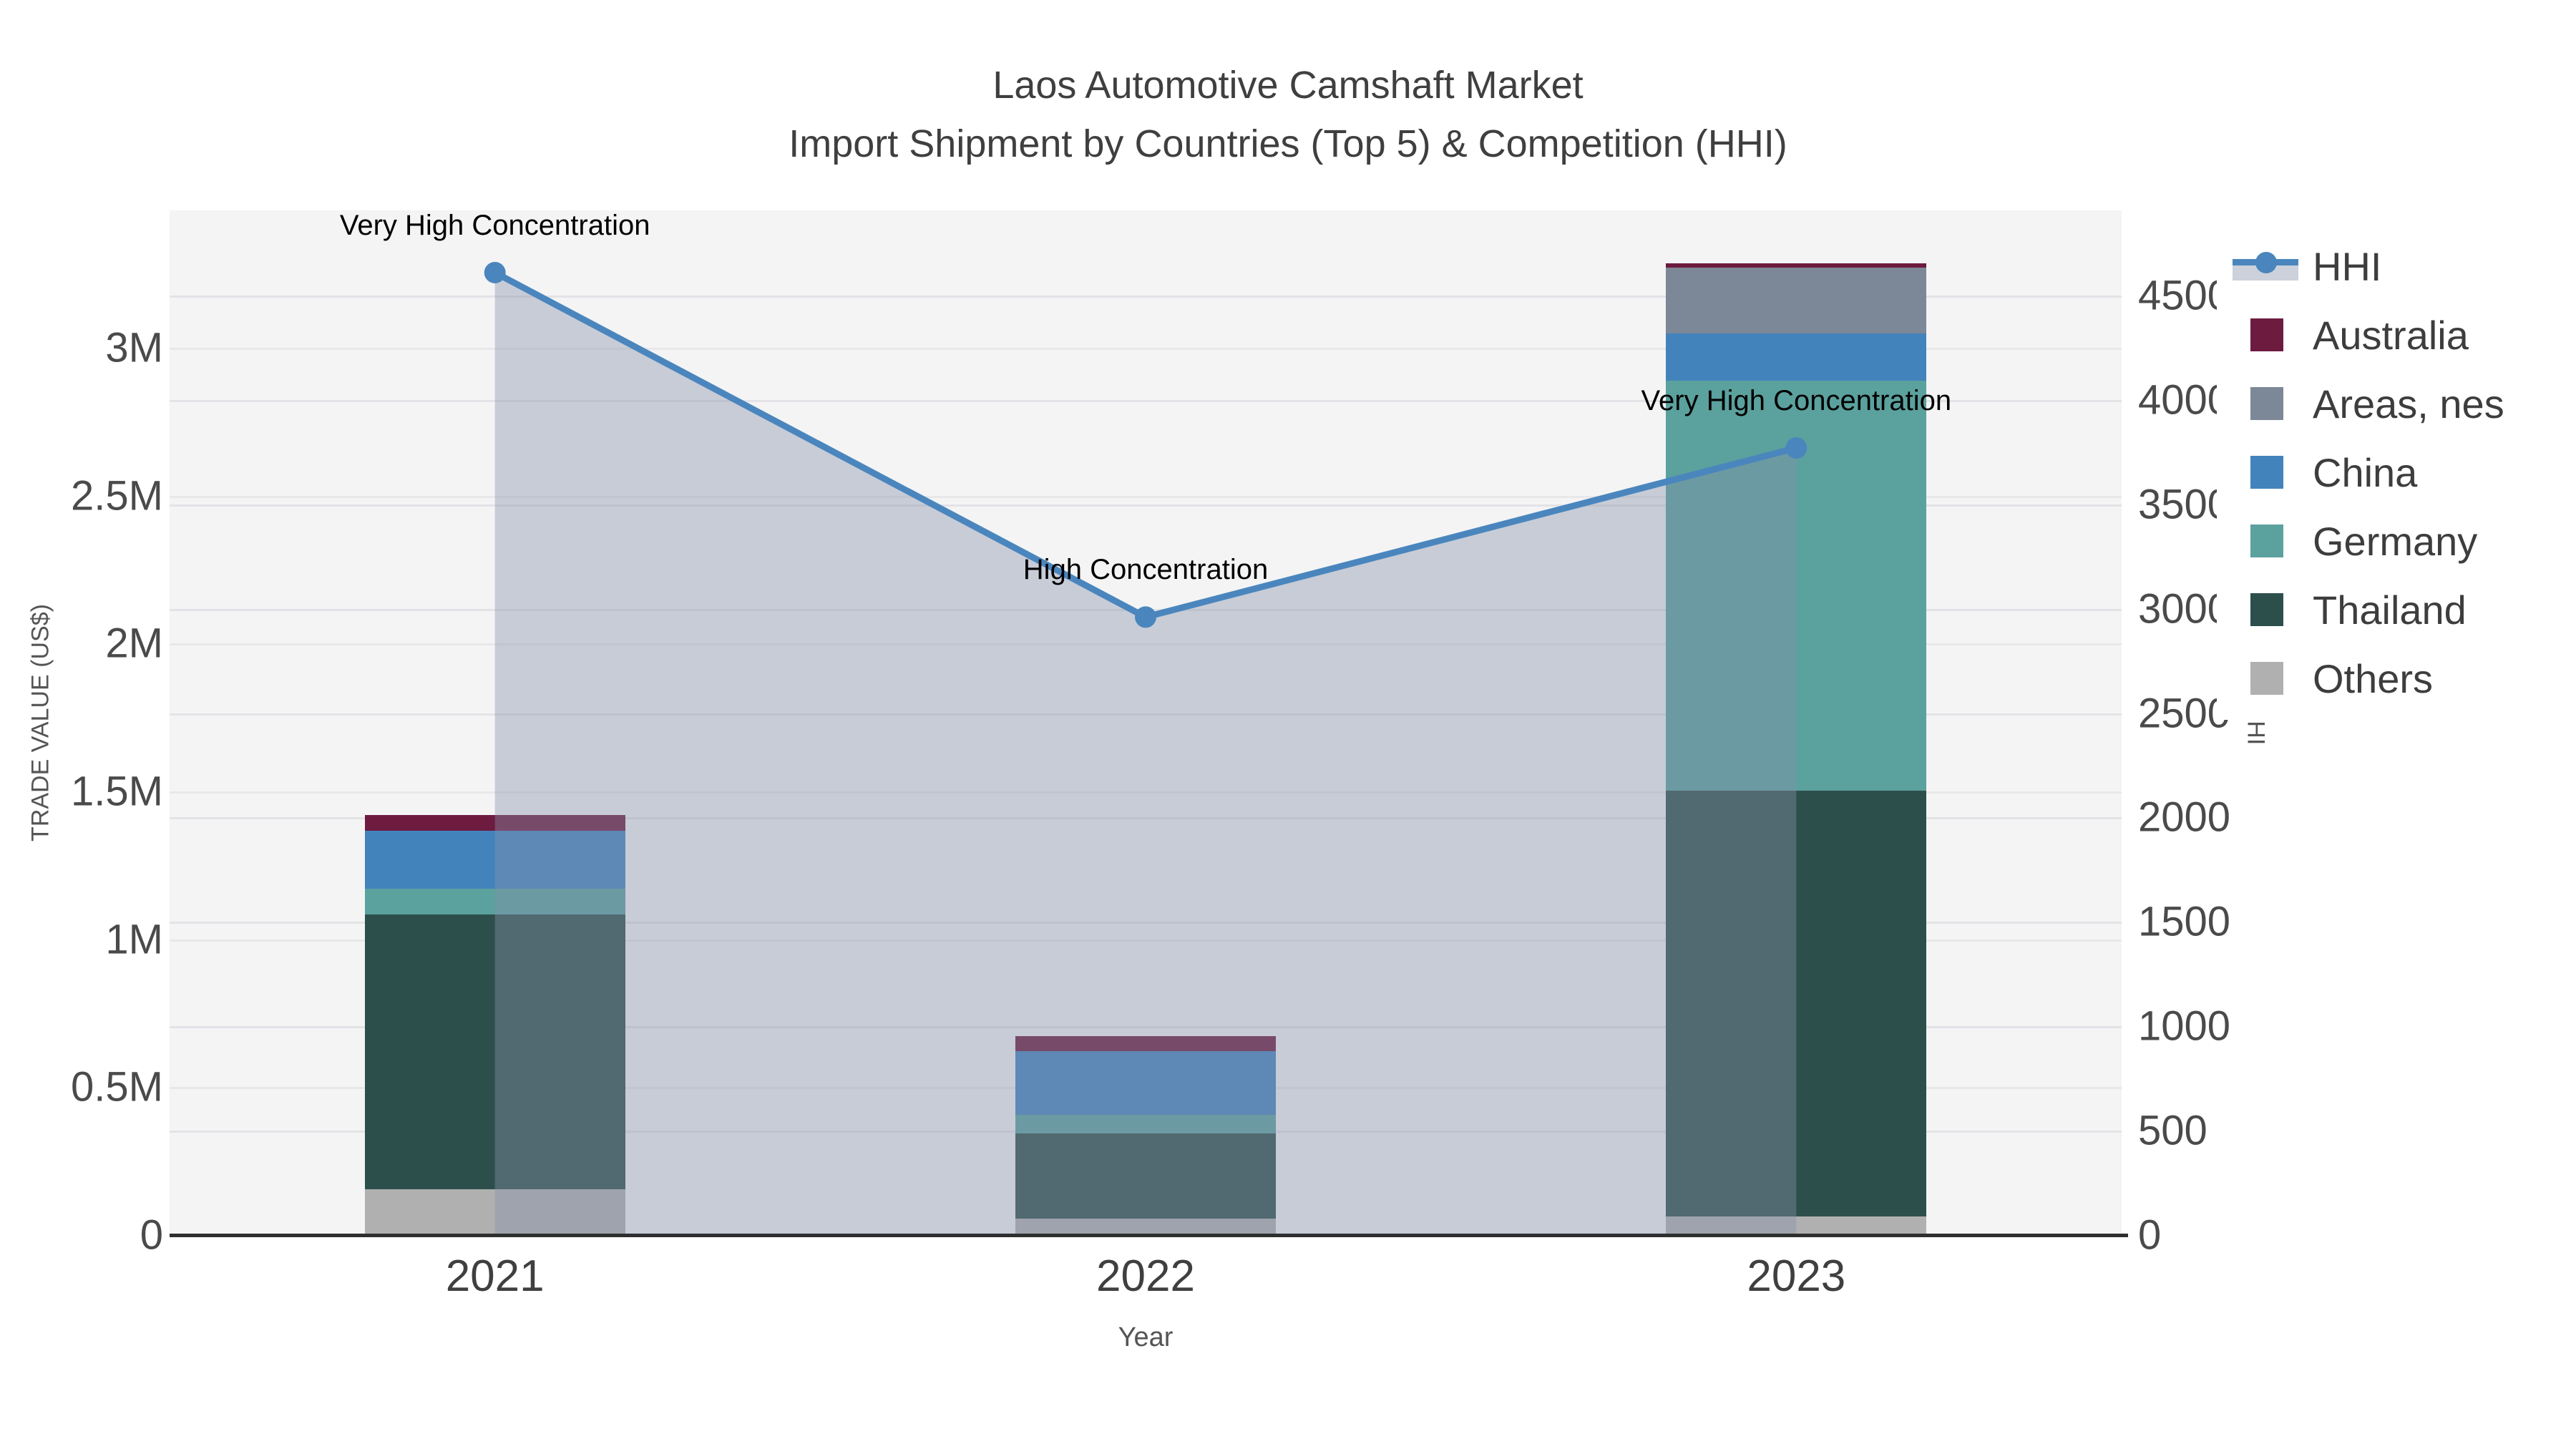  What do you see at coordinates (2266, 262) in the screenshot?
I see `hhi-marker-sample` at bounding box center [2266, 262].